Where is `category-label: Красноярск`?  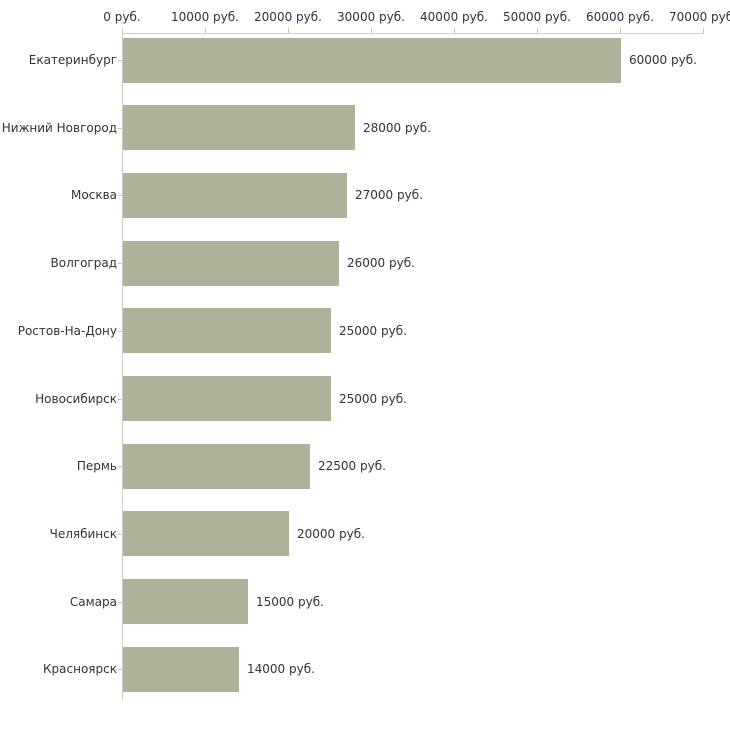
category-label: Красноярск is located at coordinates (80, 669).